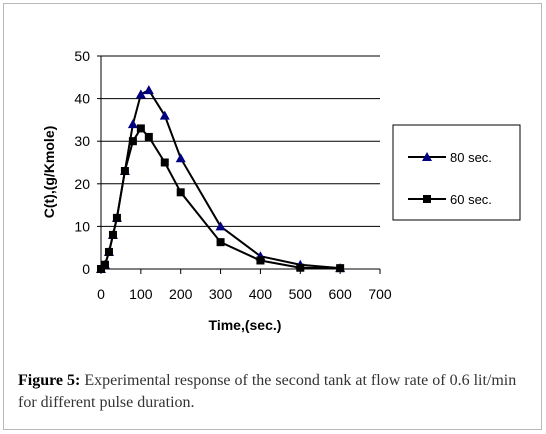  What do you see at coordinates (471, 157) in the screenshot?
I see `legend-label: 80 sec.` at bounding box center [471, 157].